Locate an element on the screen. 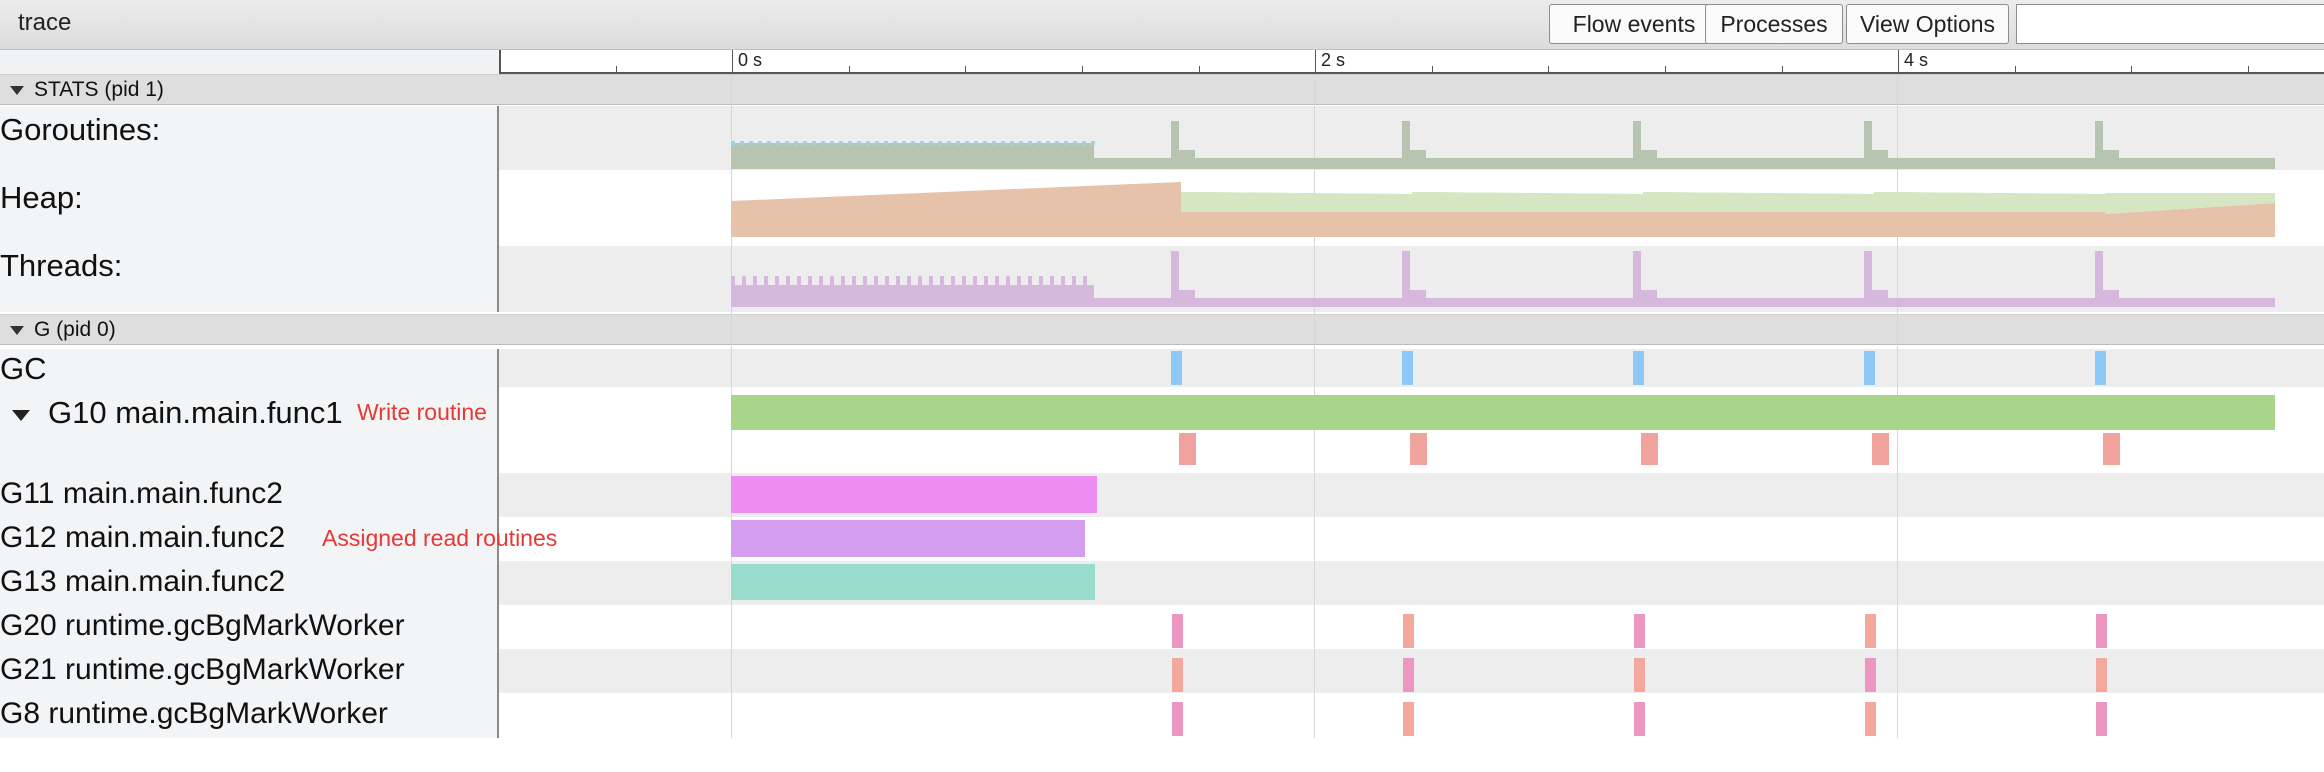  collapse-triangle-icon is located at coordinates (17, 330).